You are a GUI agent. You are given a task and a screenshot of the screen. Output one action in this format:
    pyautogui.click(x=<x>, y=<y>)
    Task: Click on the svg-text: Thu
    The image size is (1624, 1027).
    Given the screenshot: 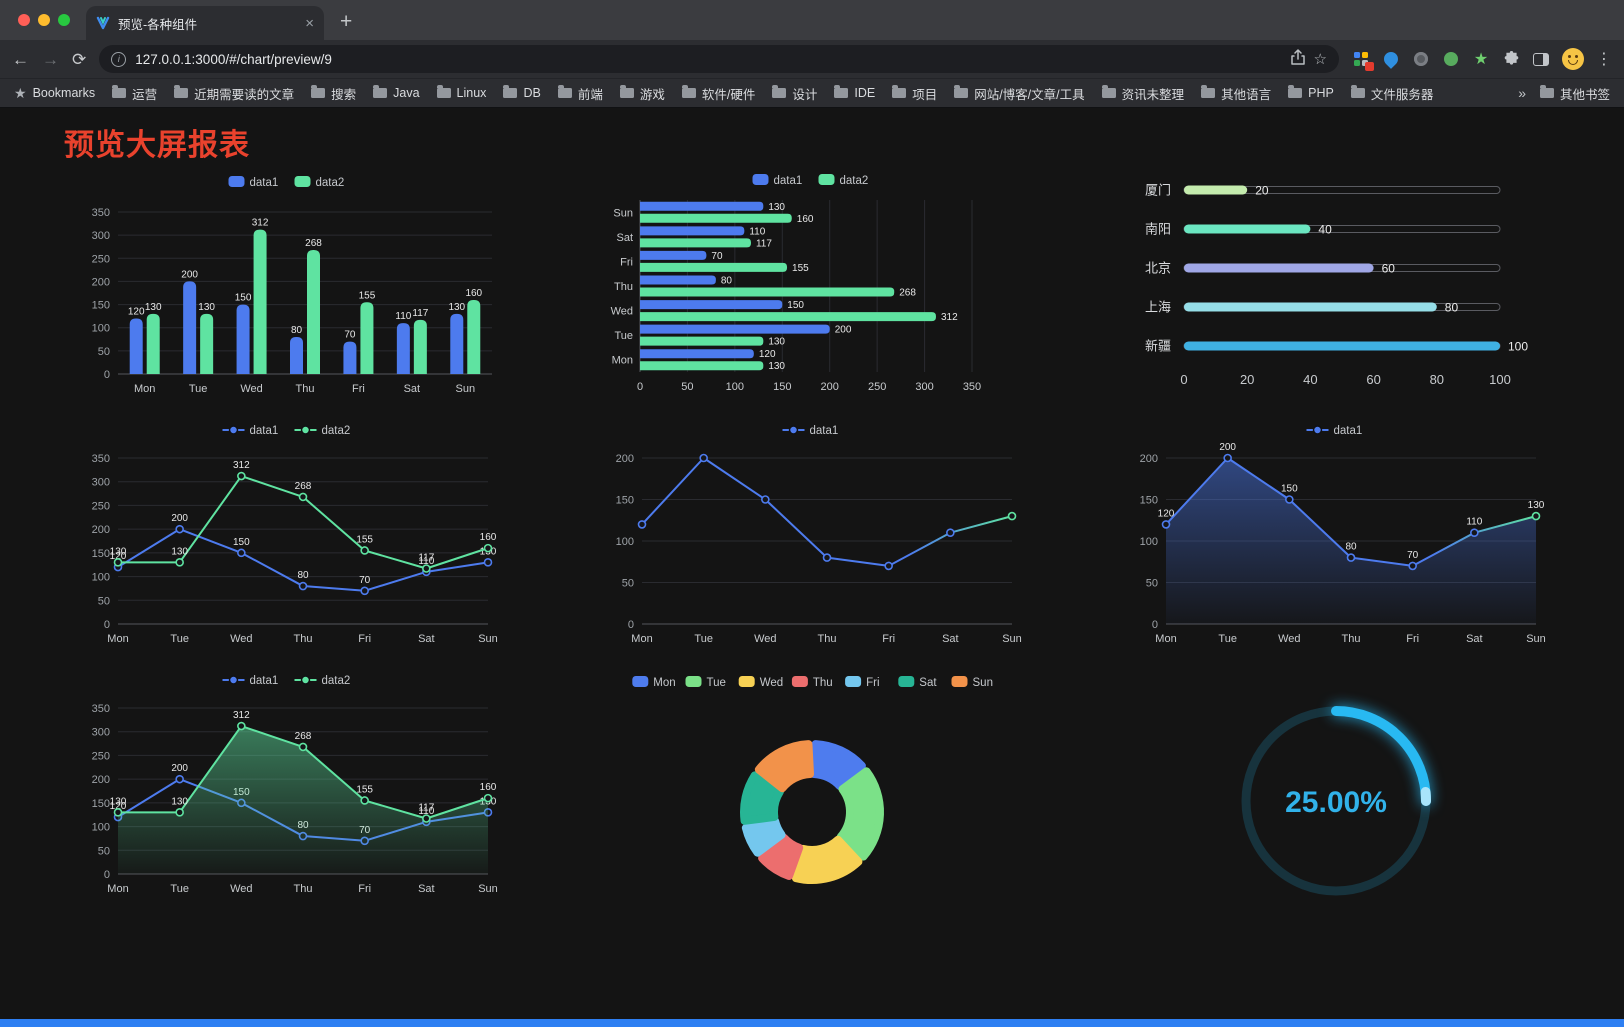 What is the action you would take?
    pyautogui.click(x=303, y=639)
    